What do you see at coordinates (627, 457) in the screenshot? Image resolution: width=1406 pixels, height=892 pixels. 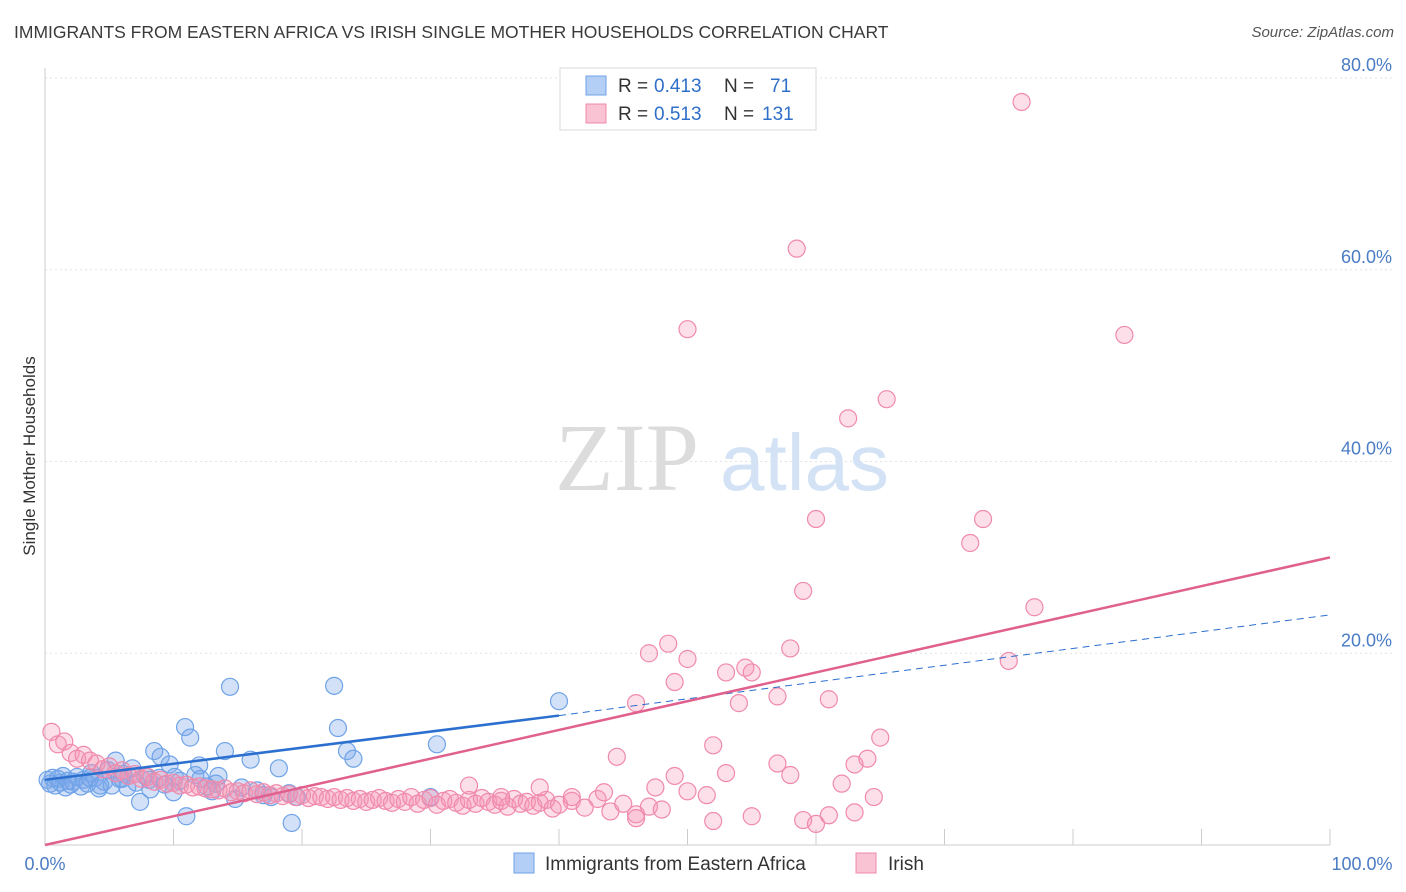 I see `watermark-zip: ZIP` at bounding box center [627, 457].